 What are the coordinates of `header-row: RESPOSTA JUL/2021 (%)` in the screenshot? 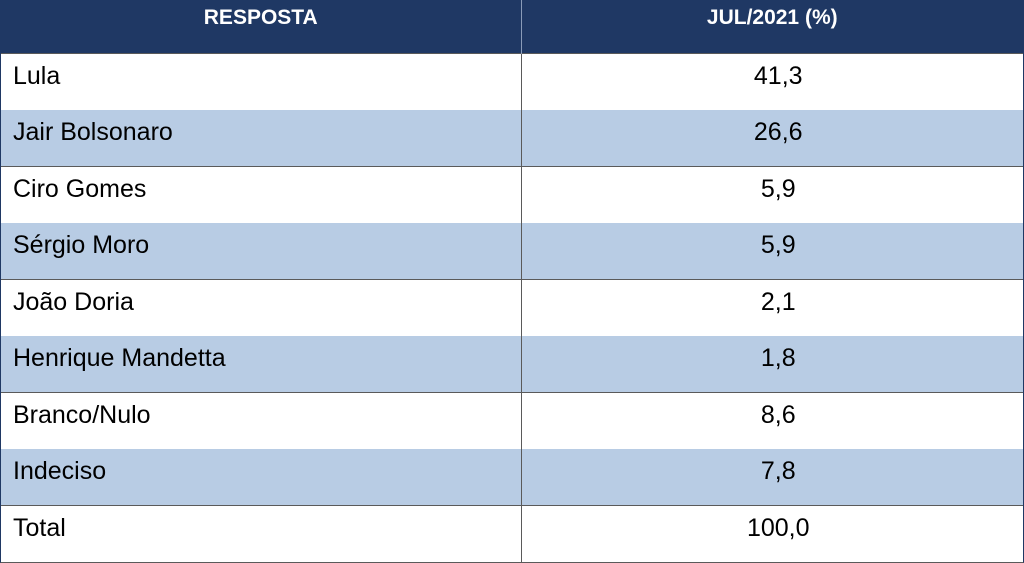 It's located at (512, 26).